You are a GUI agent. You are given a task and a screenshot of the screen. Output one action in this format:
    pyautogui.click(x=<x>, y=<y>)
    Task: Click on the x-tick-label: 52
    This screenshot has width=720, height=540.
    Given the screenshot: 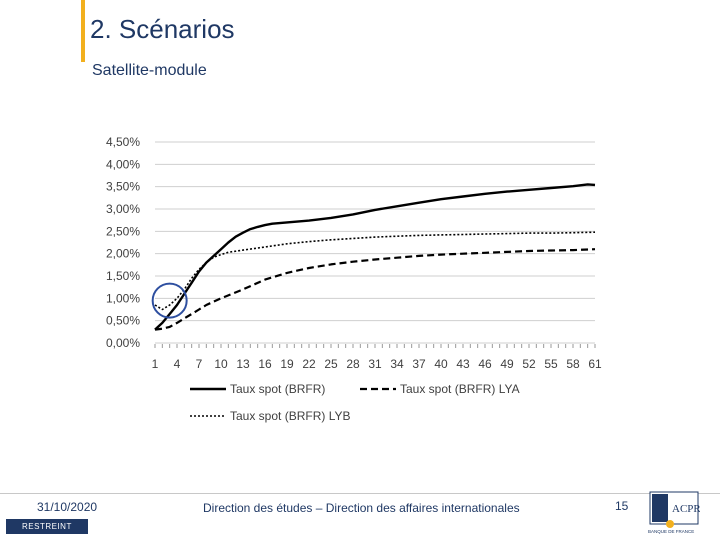 What is the action you would take?
    pyautogui.click(x=529, y=364)
    